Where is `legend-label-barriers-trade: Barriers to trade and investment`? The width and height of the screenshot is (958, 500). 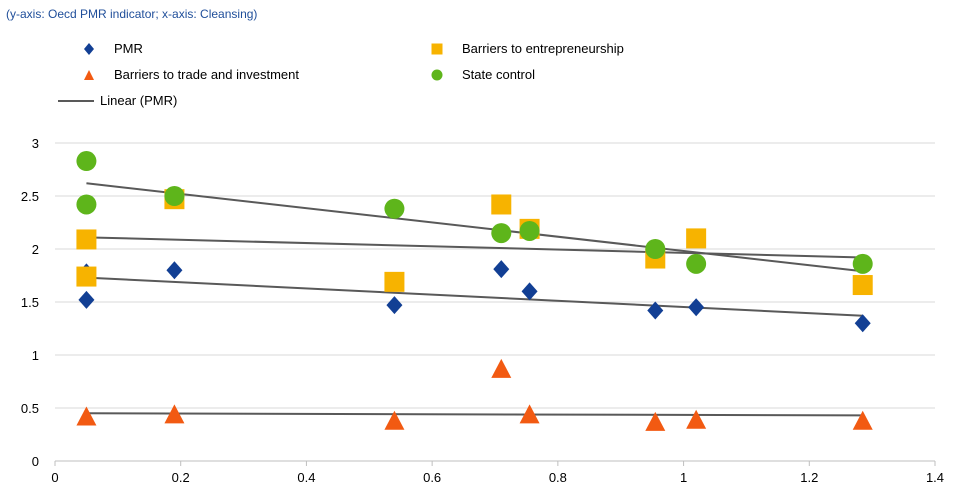
legend-label-barriers-trade: Barriers to trade and investment is located at coordinates (206, 74).